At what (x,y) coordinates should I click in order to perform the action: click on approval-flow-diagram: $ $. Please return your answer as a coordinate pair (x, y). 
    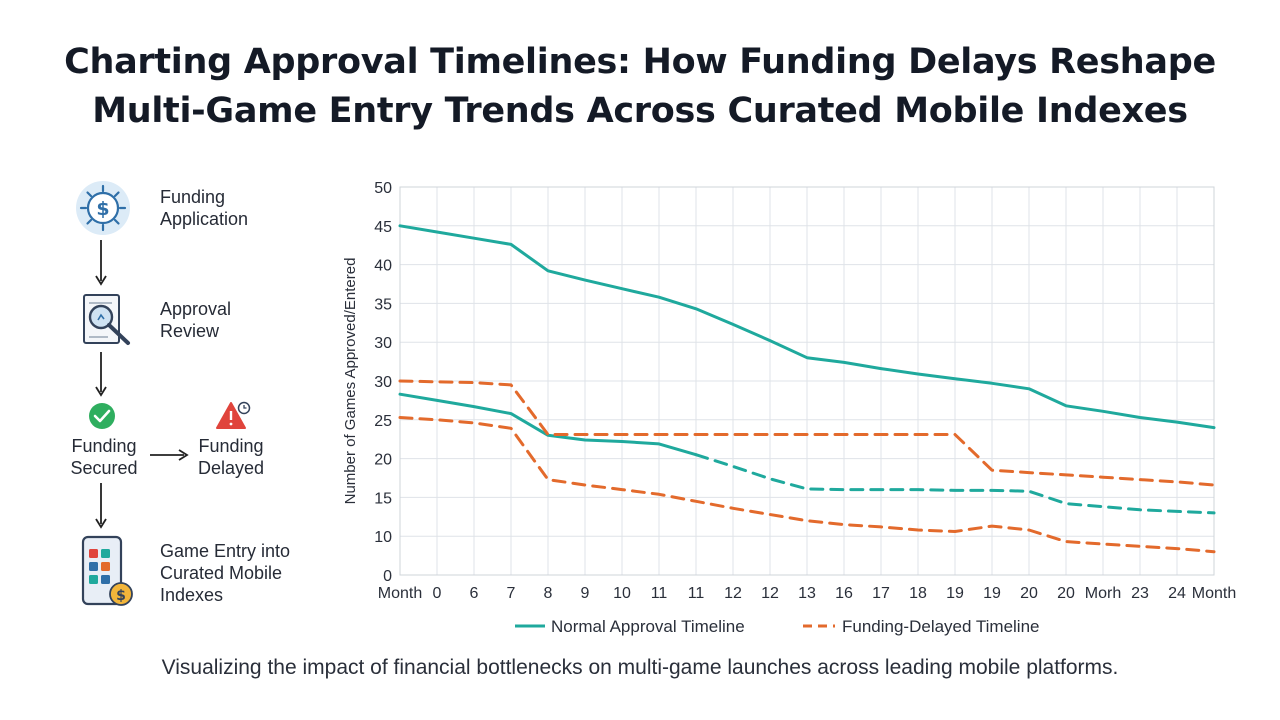
    Looking at the image, I should click on (163, 393).